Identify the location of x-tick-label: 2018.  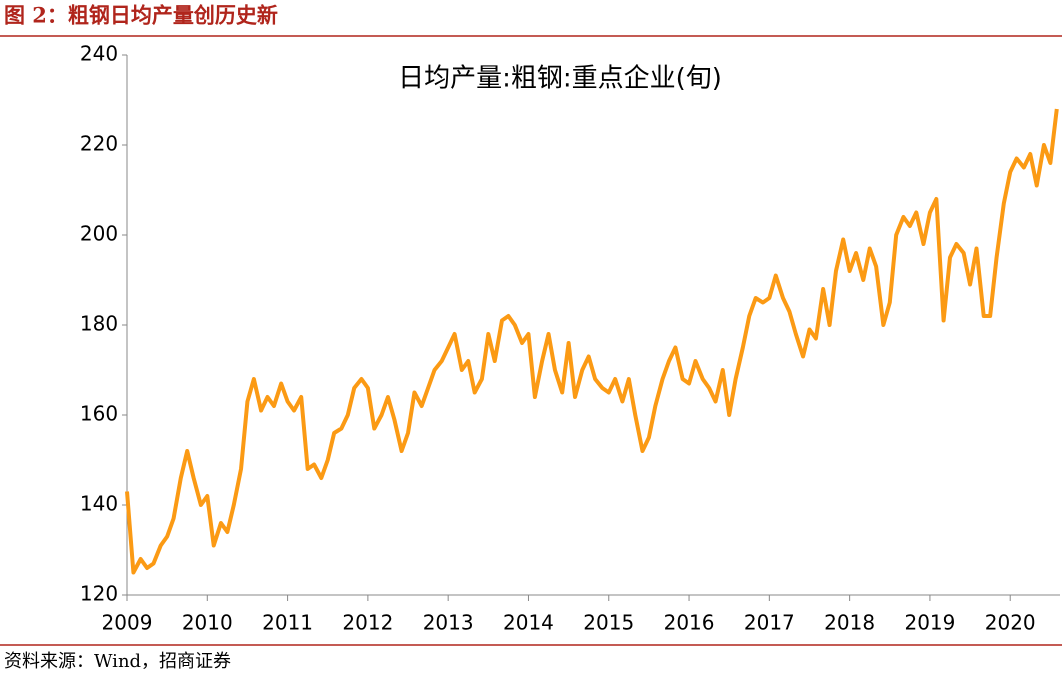
(849, 623).